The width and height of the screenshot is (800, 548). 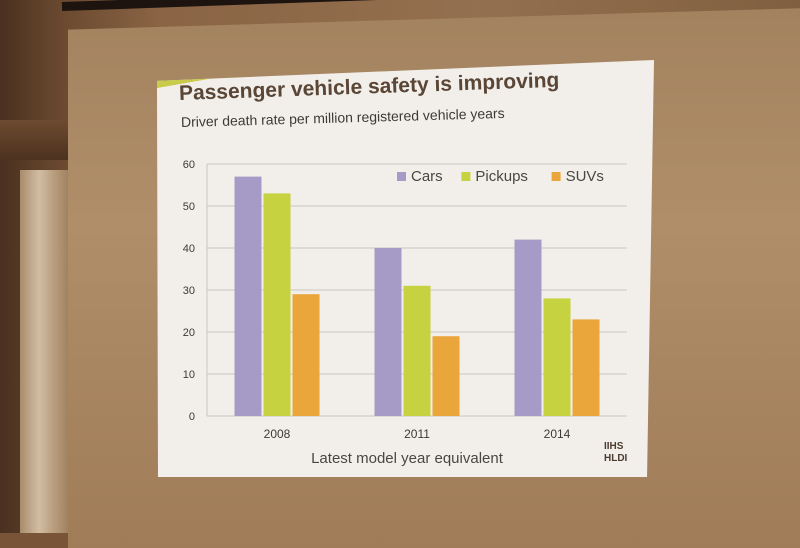 I want to click on iihs-logo: IIHS HLDI, so click(x=619, y=454).